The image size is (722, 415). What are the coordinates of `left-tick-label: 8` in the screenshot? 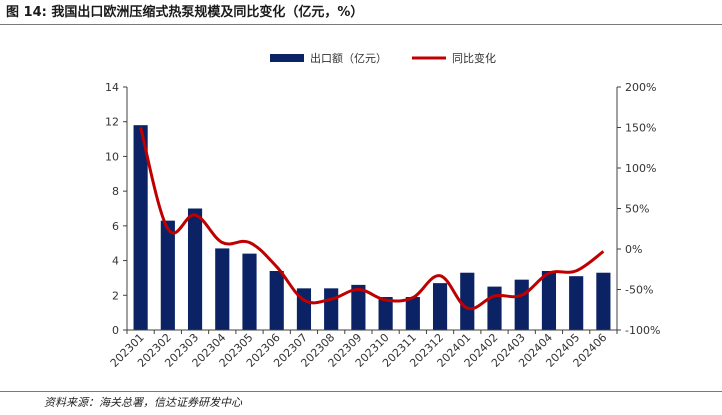 It's located at (115, 191).